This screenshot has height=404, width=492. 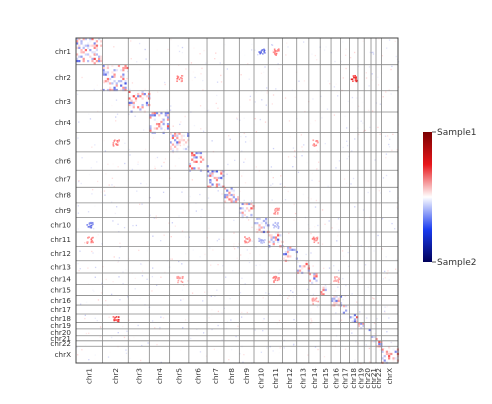 I want to click on y-tick-label: chr22, so click(x=60, y=343).